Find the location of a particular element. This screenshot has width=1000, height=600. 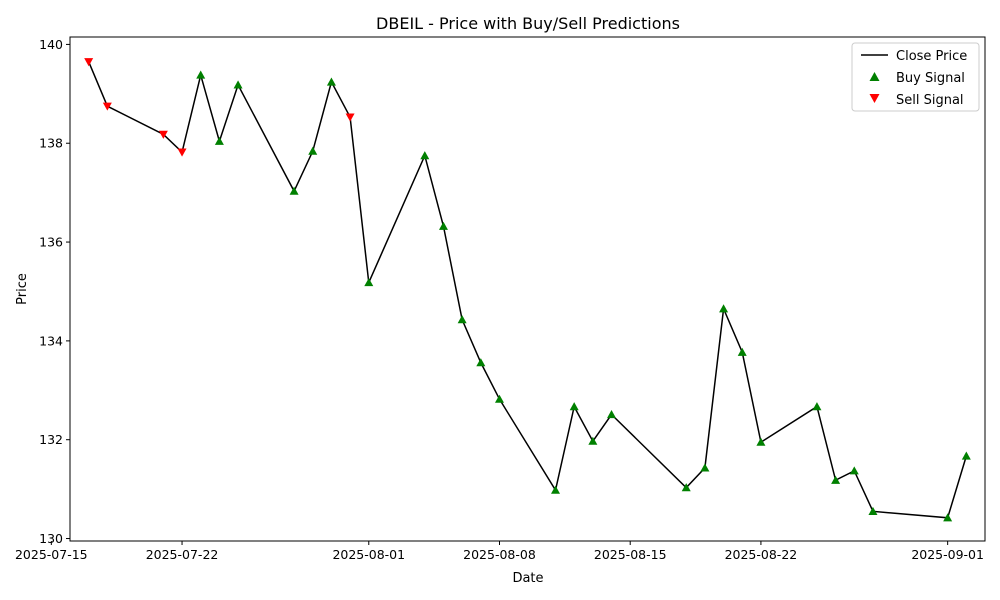

y-tick-label: 138 is located at coordinates (51, 143).